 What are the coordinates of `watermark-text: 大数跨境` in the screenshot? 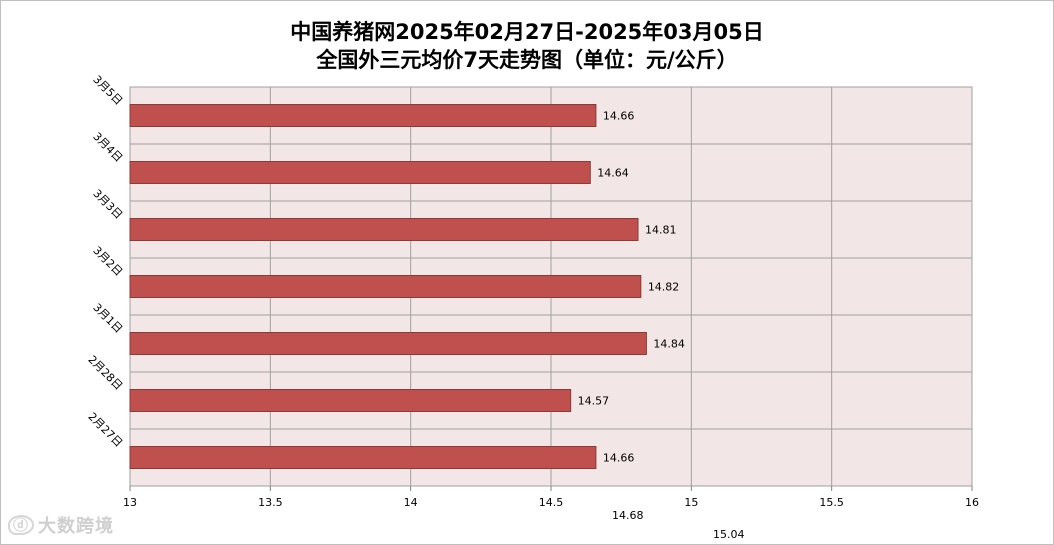 It's located at (76, 526).